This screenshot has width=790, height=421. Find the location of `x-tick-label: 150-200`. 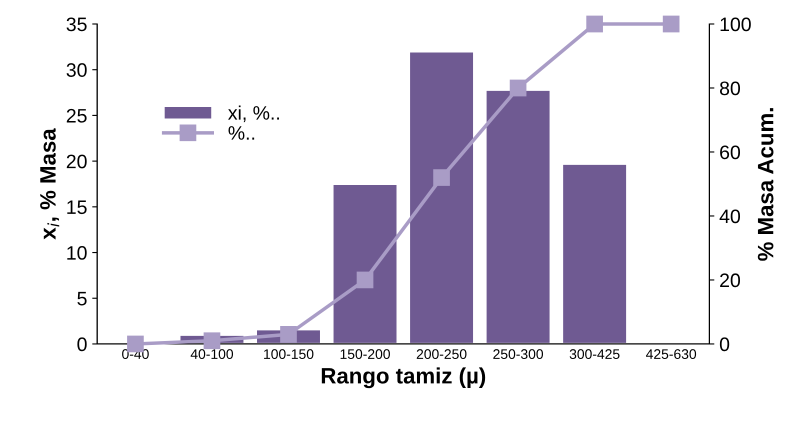

x-tick-label: 150-200 is located at coordinates (365, 354).